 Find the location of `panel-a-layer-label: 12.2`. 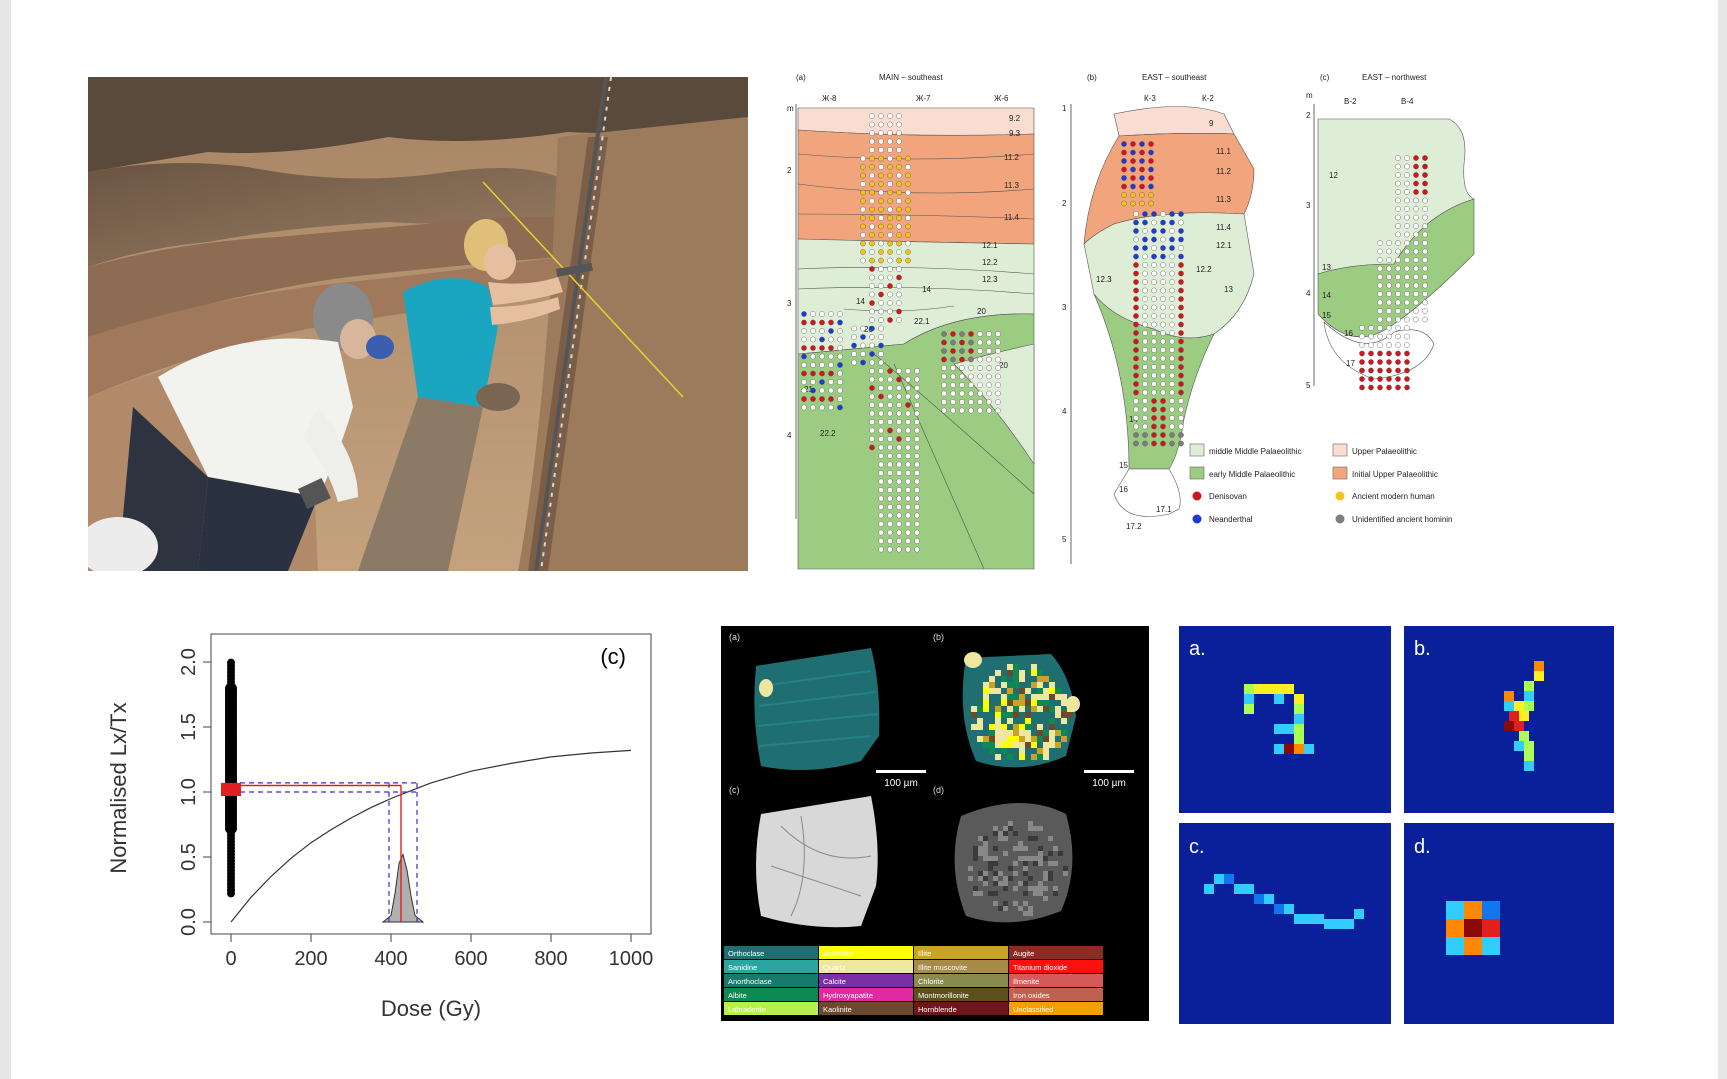

panel-a-layer-label: 12.2 is located at coordinates (990, 262).